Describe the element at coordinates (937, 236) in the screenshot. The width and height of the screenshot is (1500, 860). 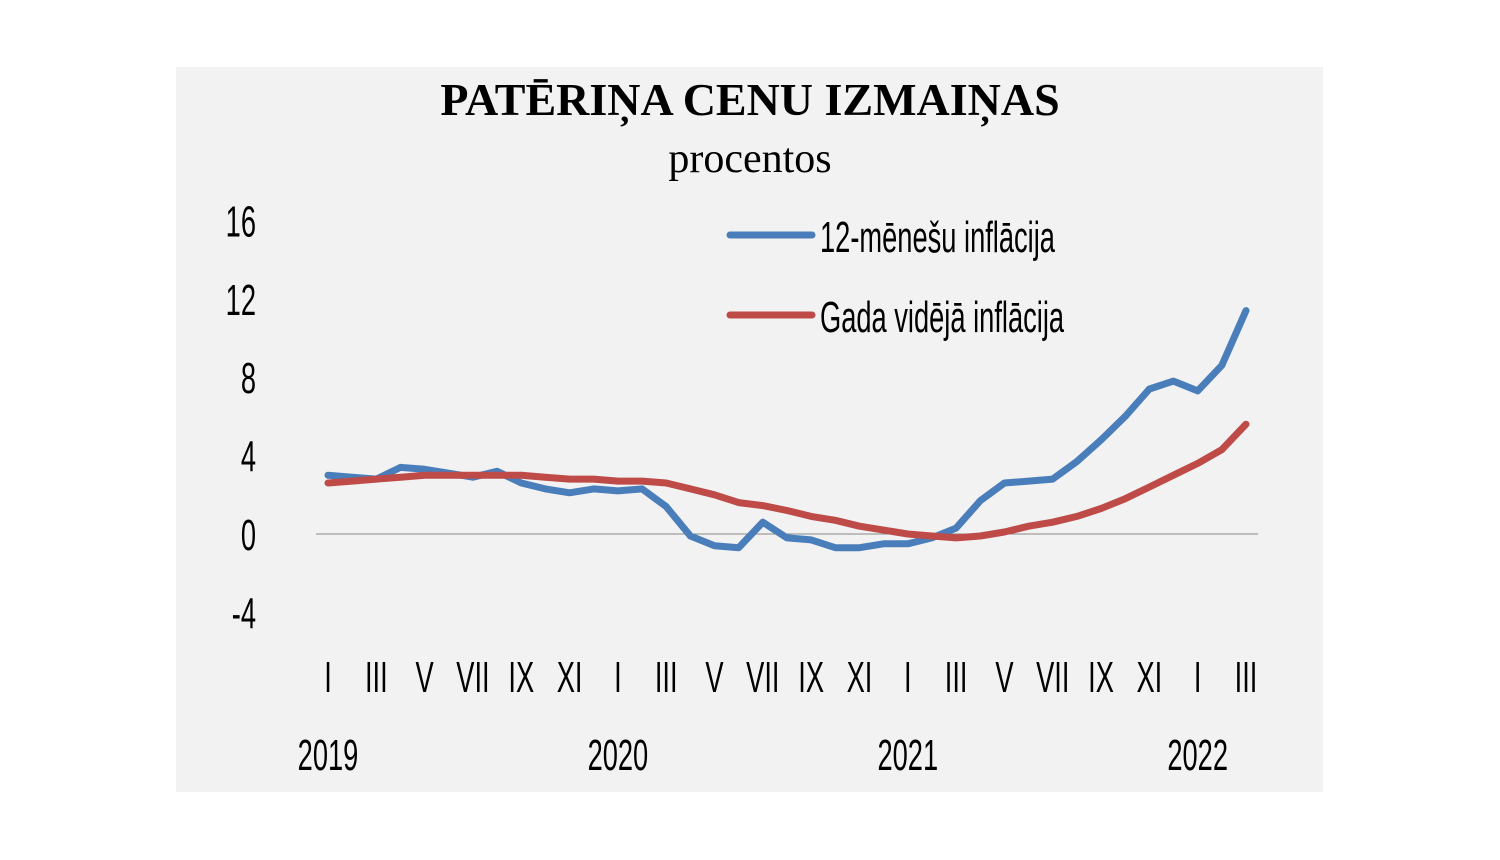
I see `legend-label-12-month: 12-mēnešu inflācija` at that location.